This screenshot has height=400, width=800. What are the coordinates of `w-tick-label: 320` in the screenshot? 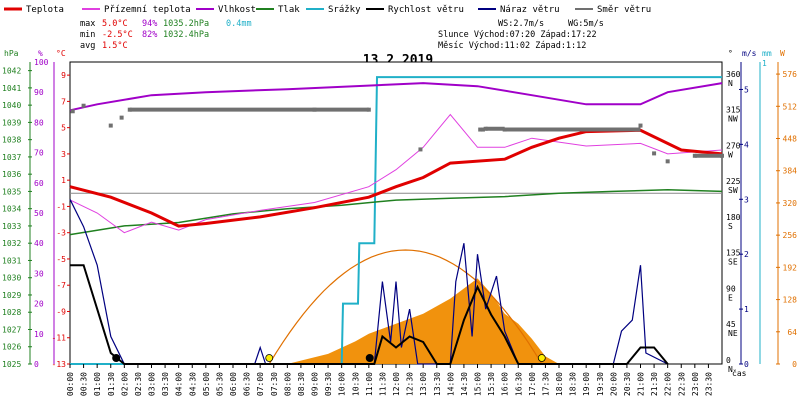 It's located at (790, 203).